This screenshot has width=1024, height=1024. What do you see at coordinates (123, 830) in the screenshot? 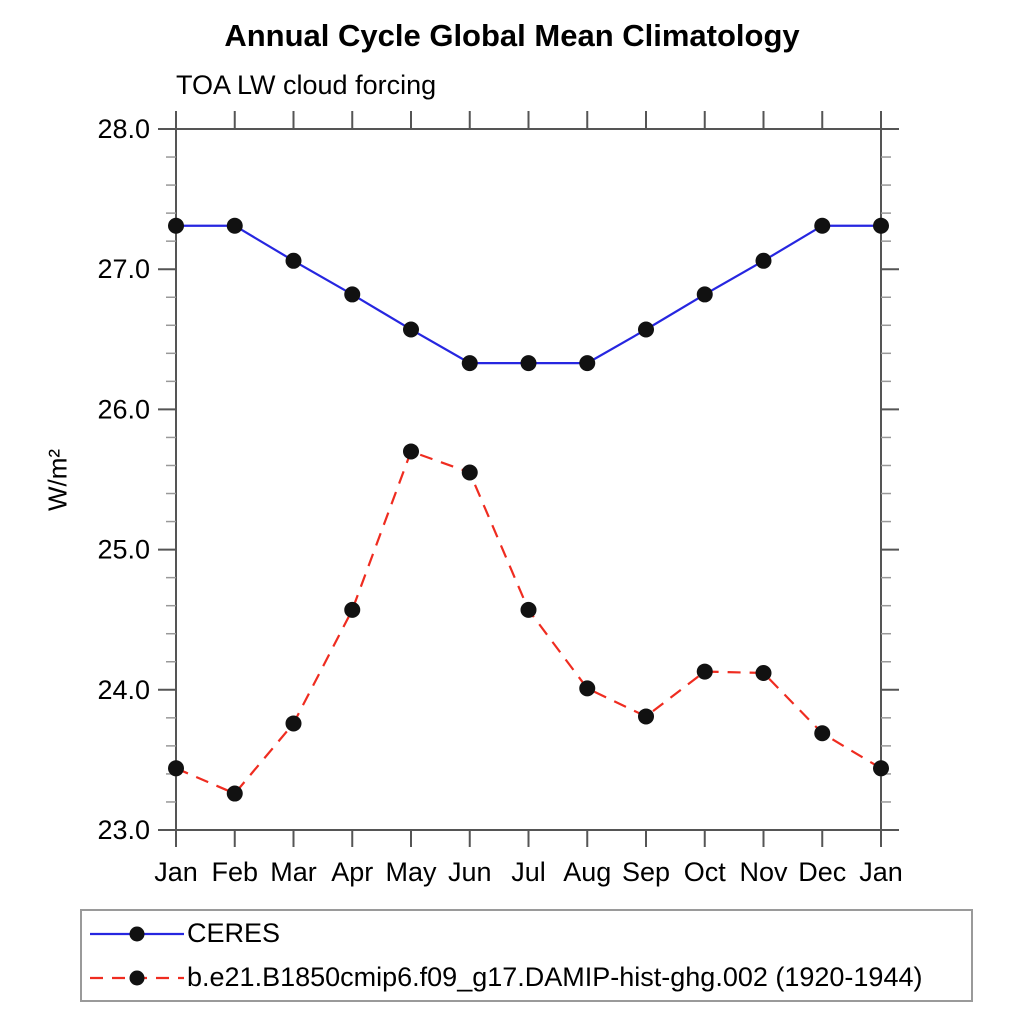
I see `y-tick-label: 23.0` at bounding box center [123, 830].